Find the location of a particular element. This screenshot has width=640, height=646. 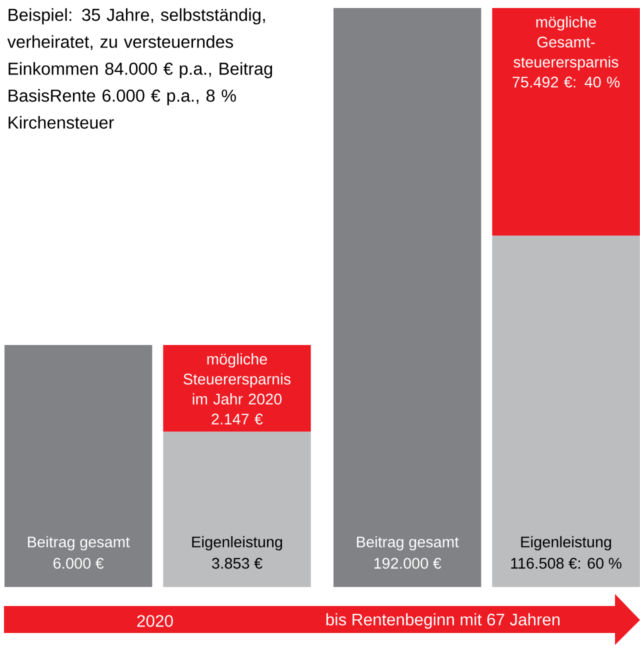

data-label: mögliche Steuerersparnis im Jahr 2020 2.147 € is located at coordinates (237, 389).